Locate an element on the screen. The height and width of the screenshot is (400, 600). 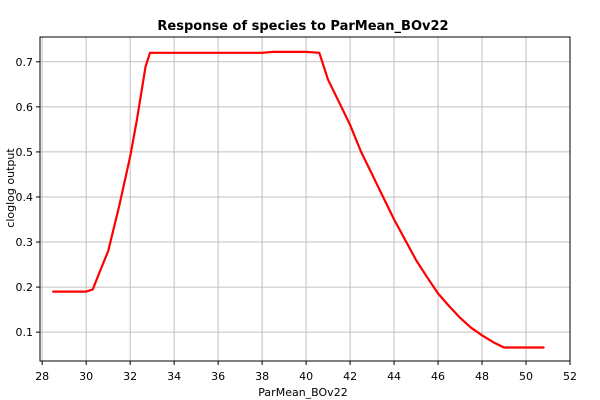
x-tick-label: 36 is located at coordinates (218, 376).